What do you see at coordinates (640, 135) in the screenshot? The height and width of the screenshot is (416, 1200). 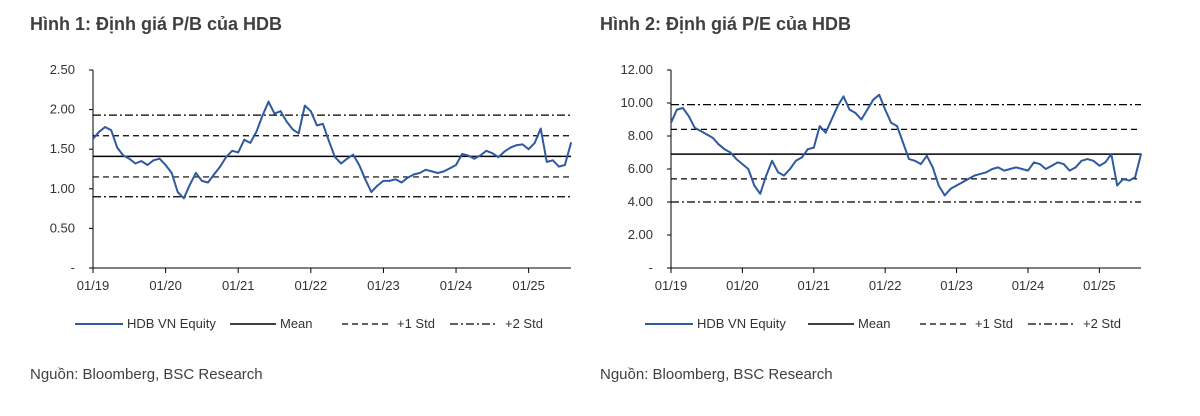 I see `y-tick-label: 8.00` at bounding box center [640, 135].